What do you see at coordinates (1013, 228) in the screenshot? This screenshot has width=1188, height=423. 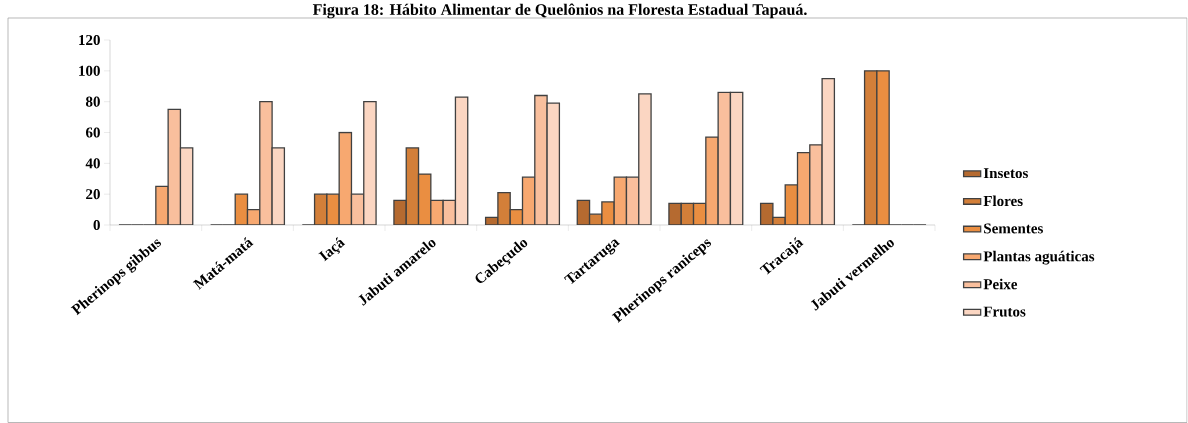 I see `legend-label: Sementes` at bounding box center [1013, 228].